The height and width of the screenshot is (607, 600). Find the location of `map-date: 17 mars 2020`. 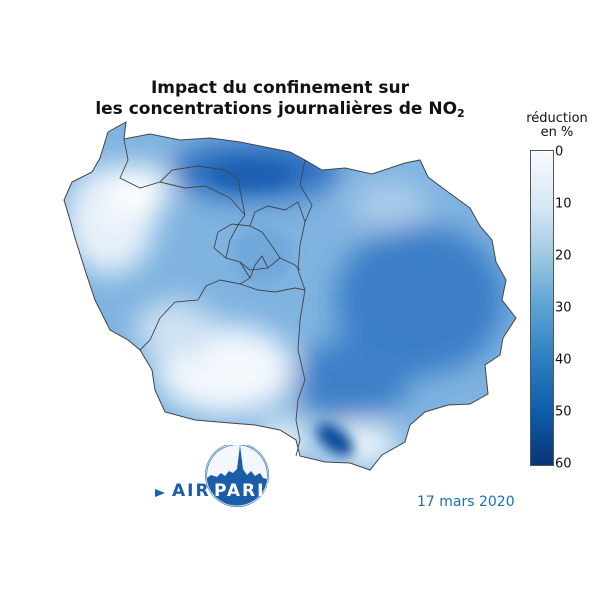

map-date: 17 mars 2020 is located at coordinates (466, 502).